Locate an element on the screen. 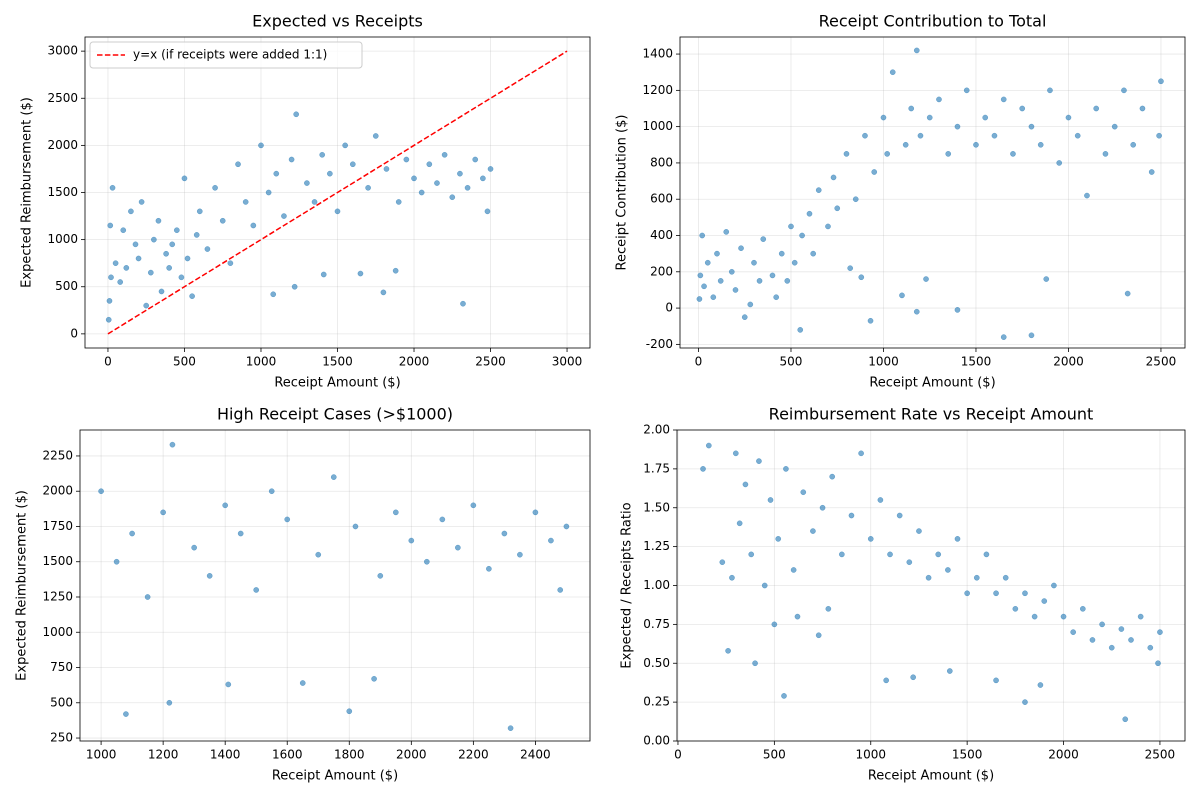 Image resolution: width=1200 pixels, height=800 pixels. y-tick-label: 250 is located at coordinates (61, 738).